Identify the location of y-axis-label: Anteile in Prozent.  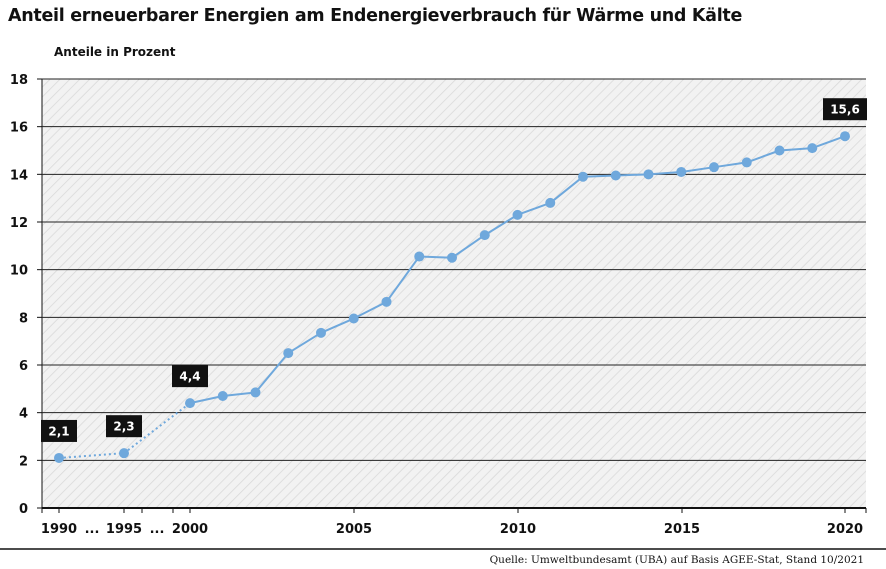
(115, 52).